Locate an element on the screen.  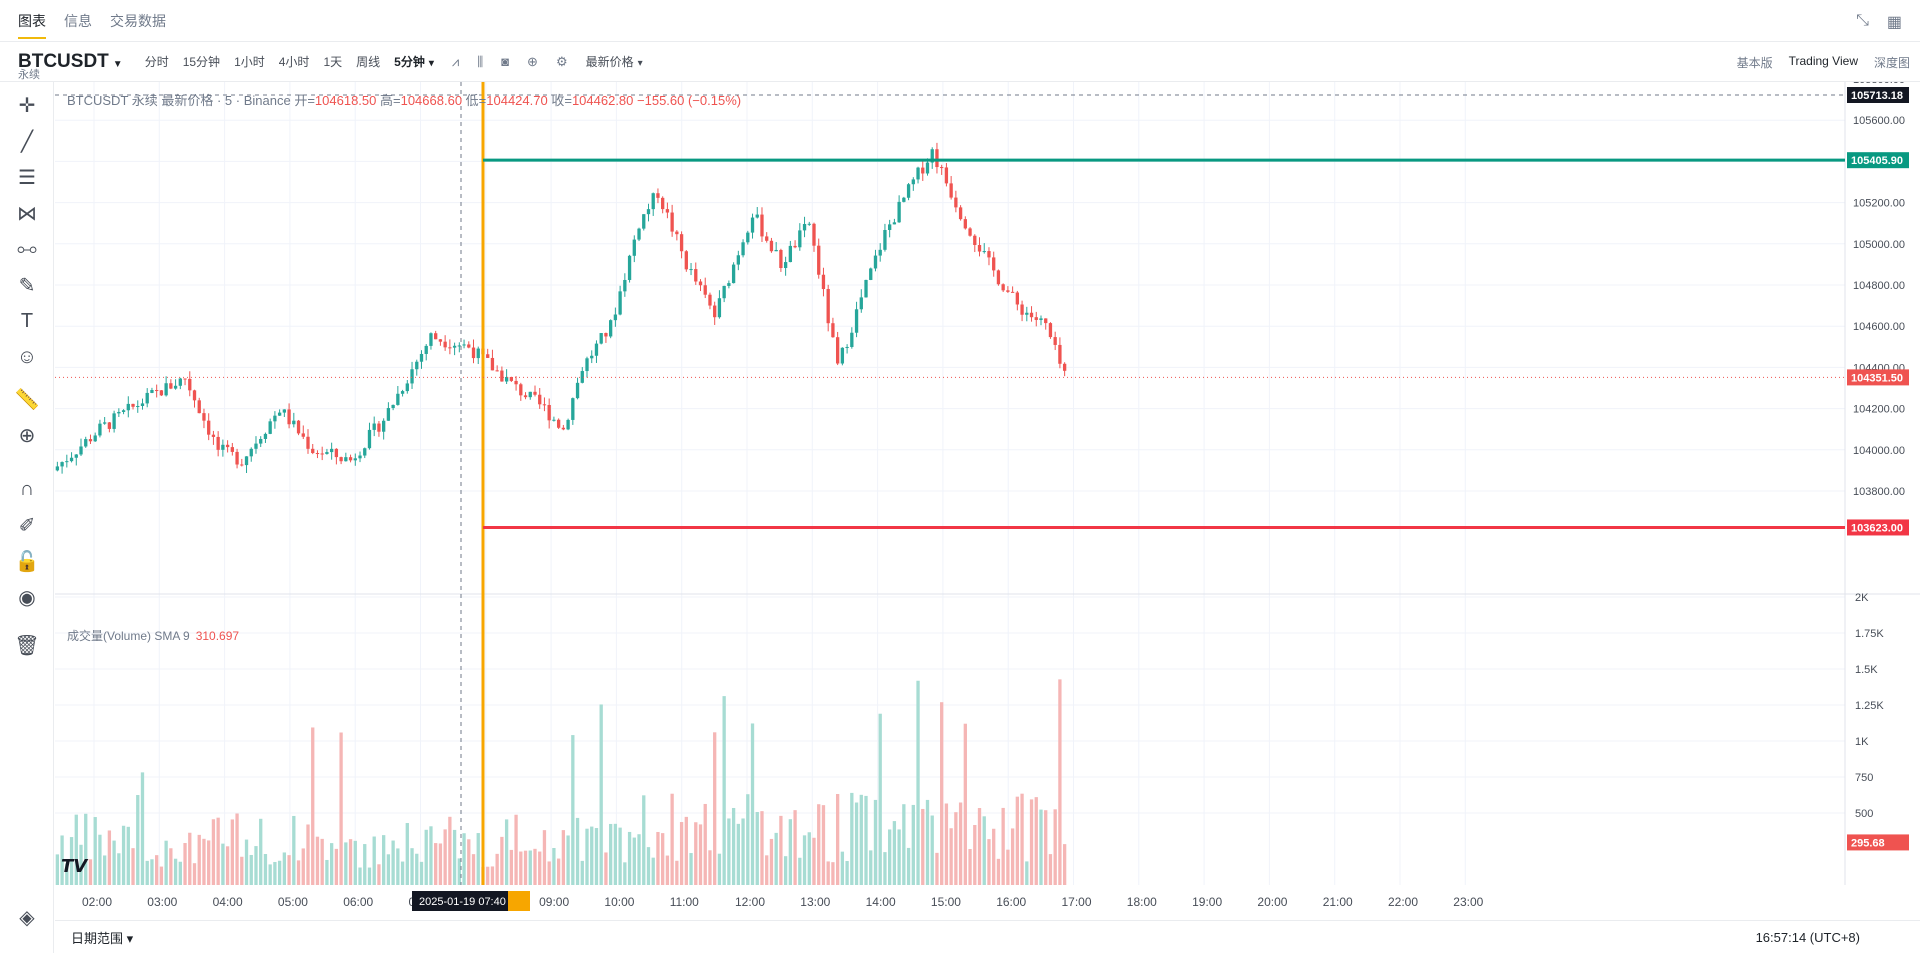
volume-tick-label: 2K is located at coordinates (1862, 598).